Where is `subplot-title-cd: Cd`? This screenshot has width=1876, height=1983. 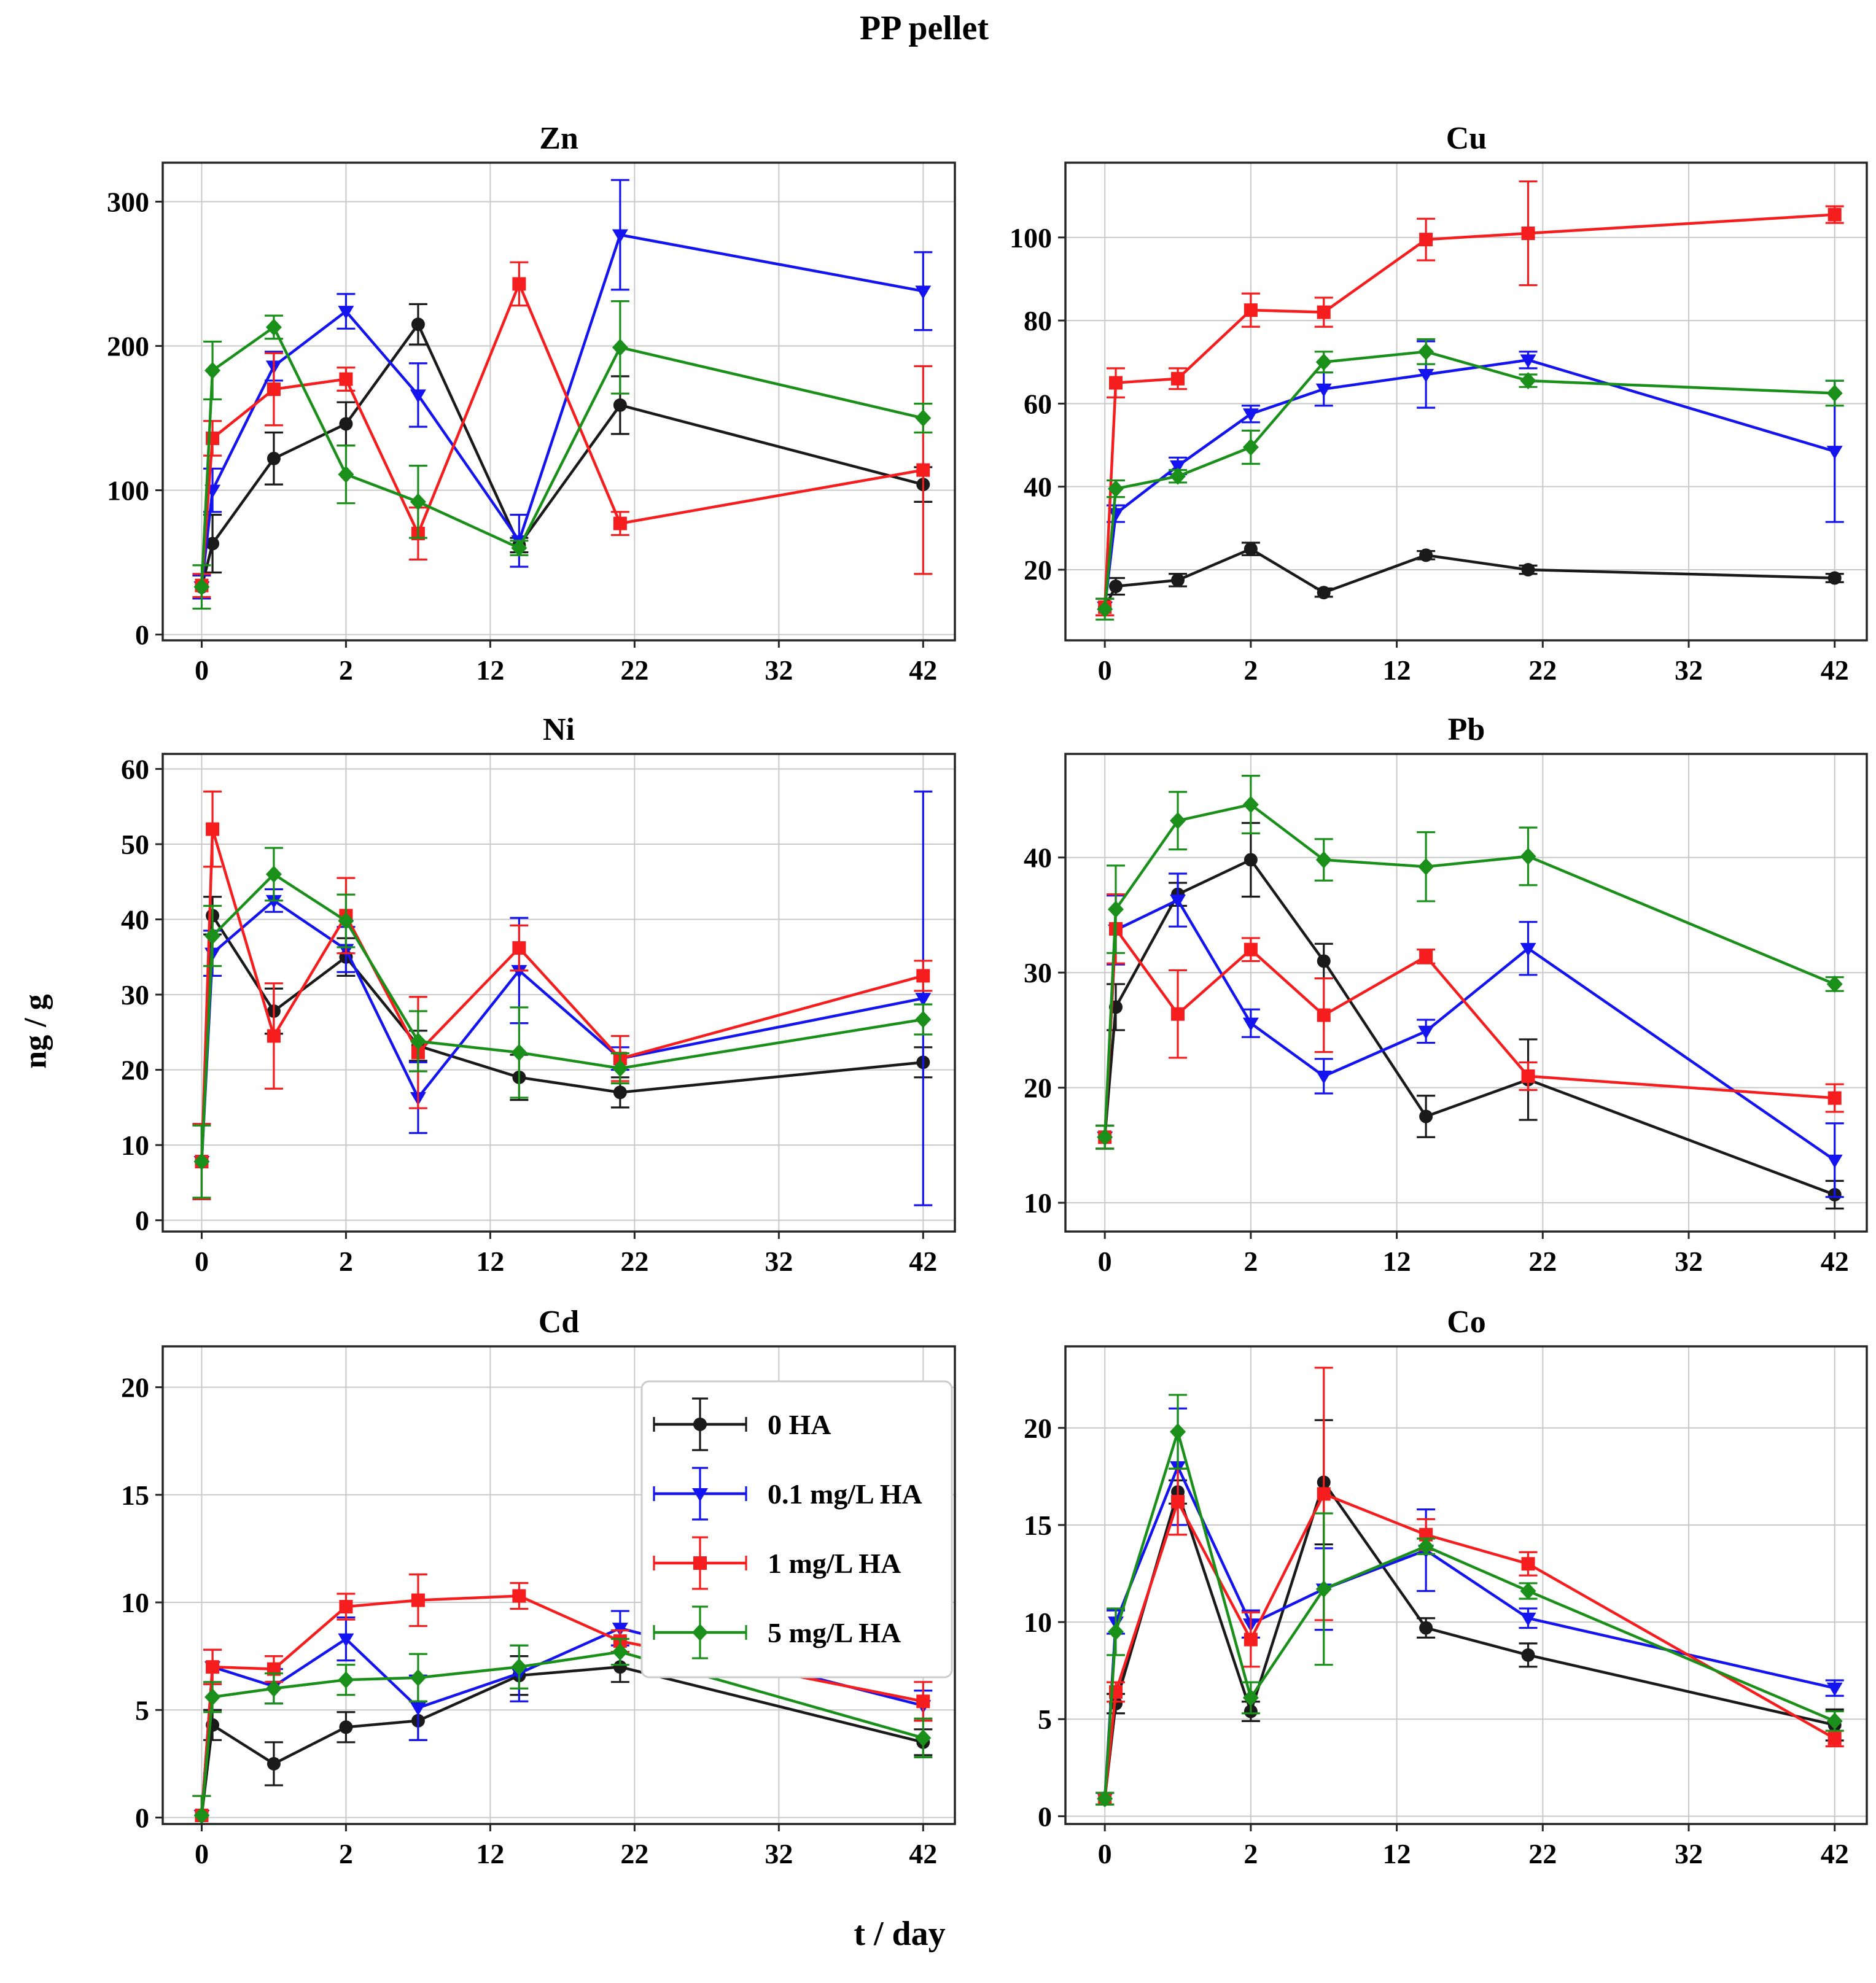
subplot-title-cd: Cd is located at coordinates (559, 1322).